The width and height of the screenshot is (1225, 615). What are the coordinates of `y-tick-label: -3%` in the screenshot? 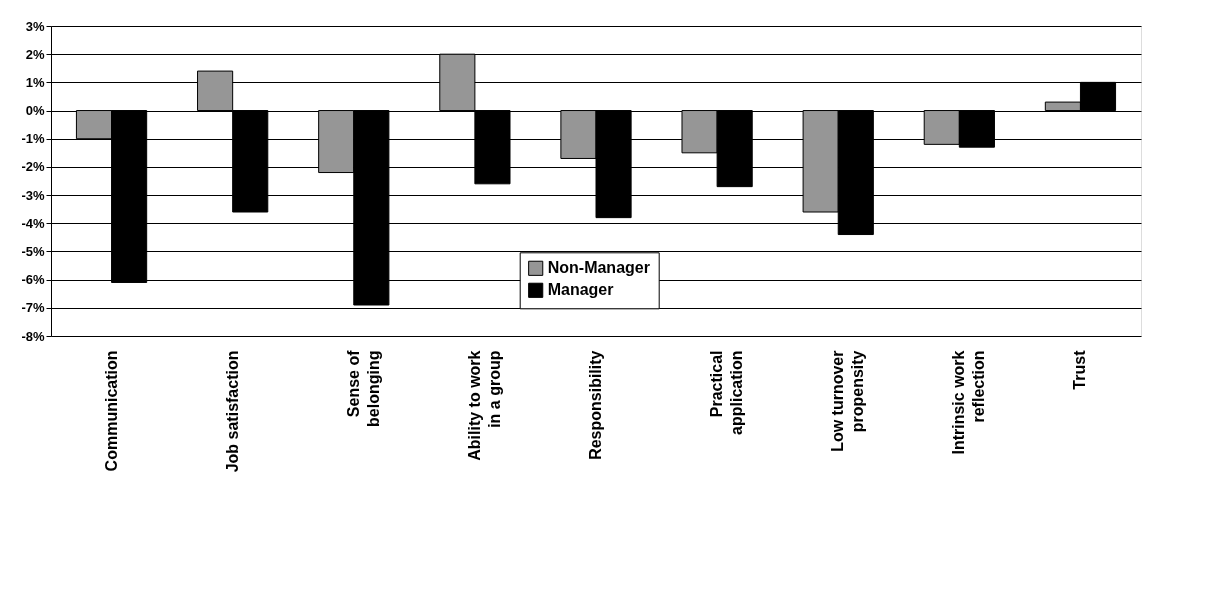 It's located at (33, 195).